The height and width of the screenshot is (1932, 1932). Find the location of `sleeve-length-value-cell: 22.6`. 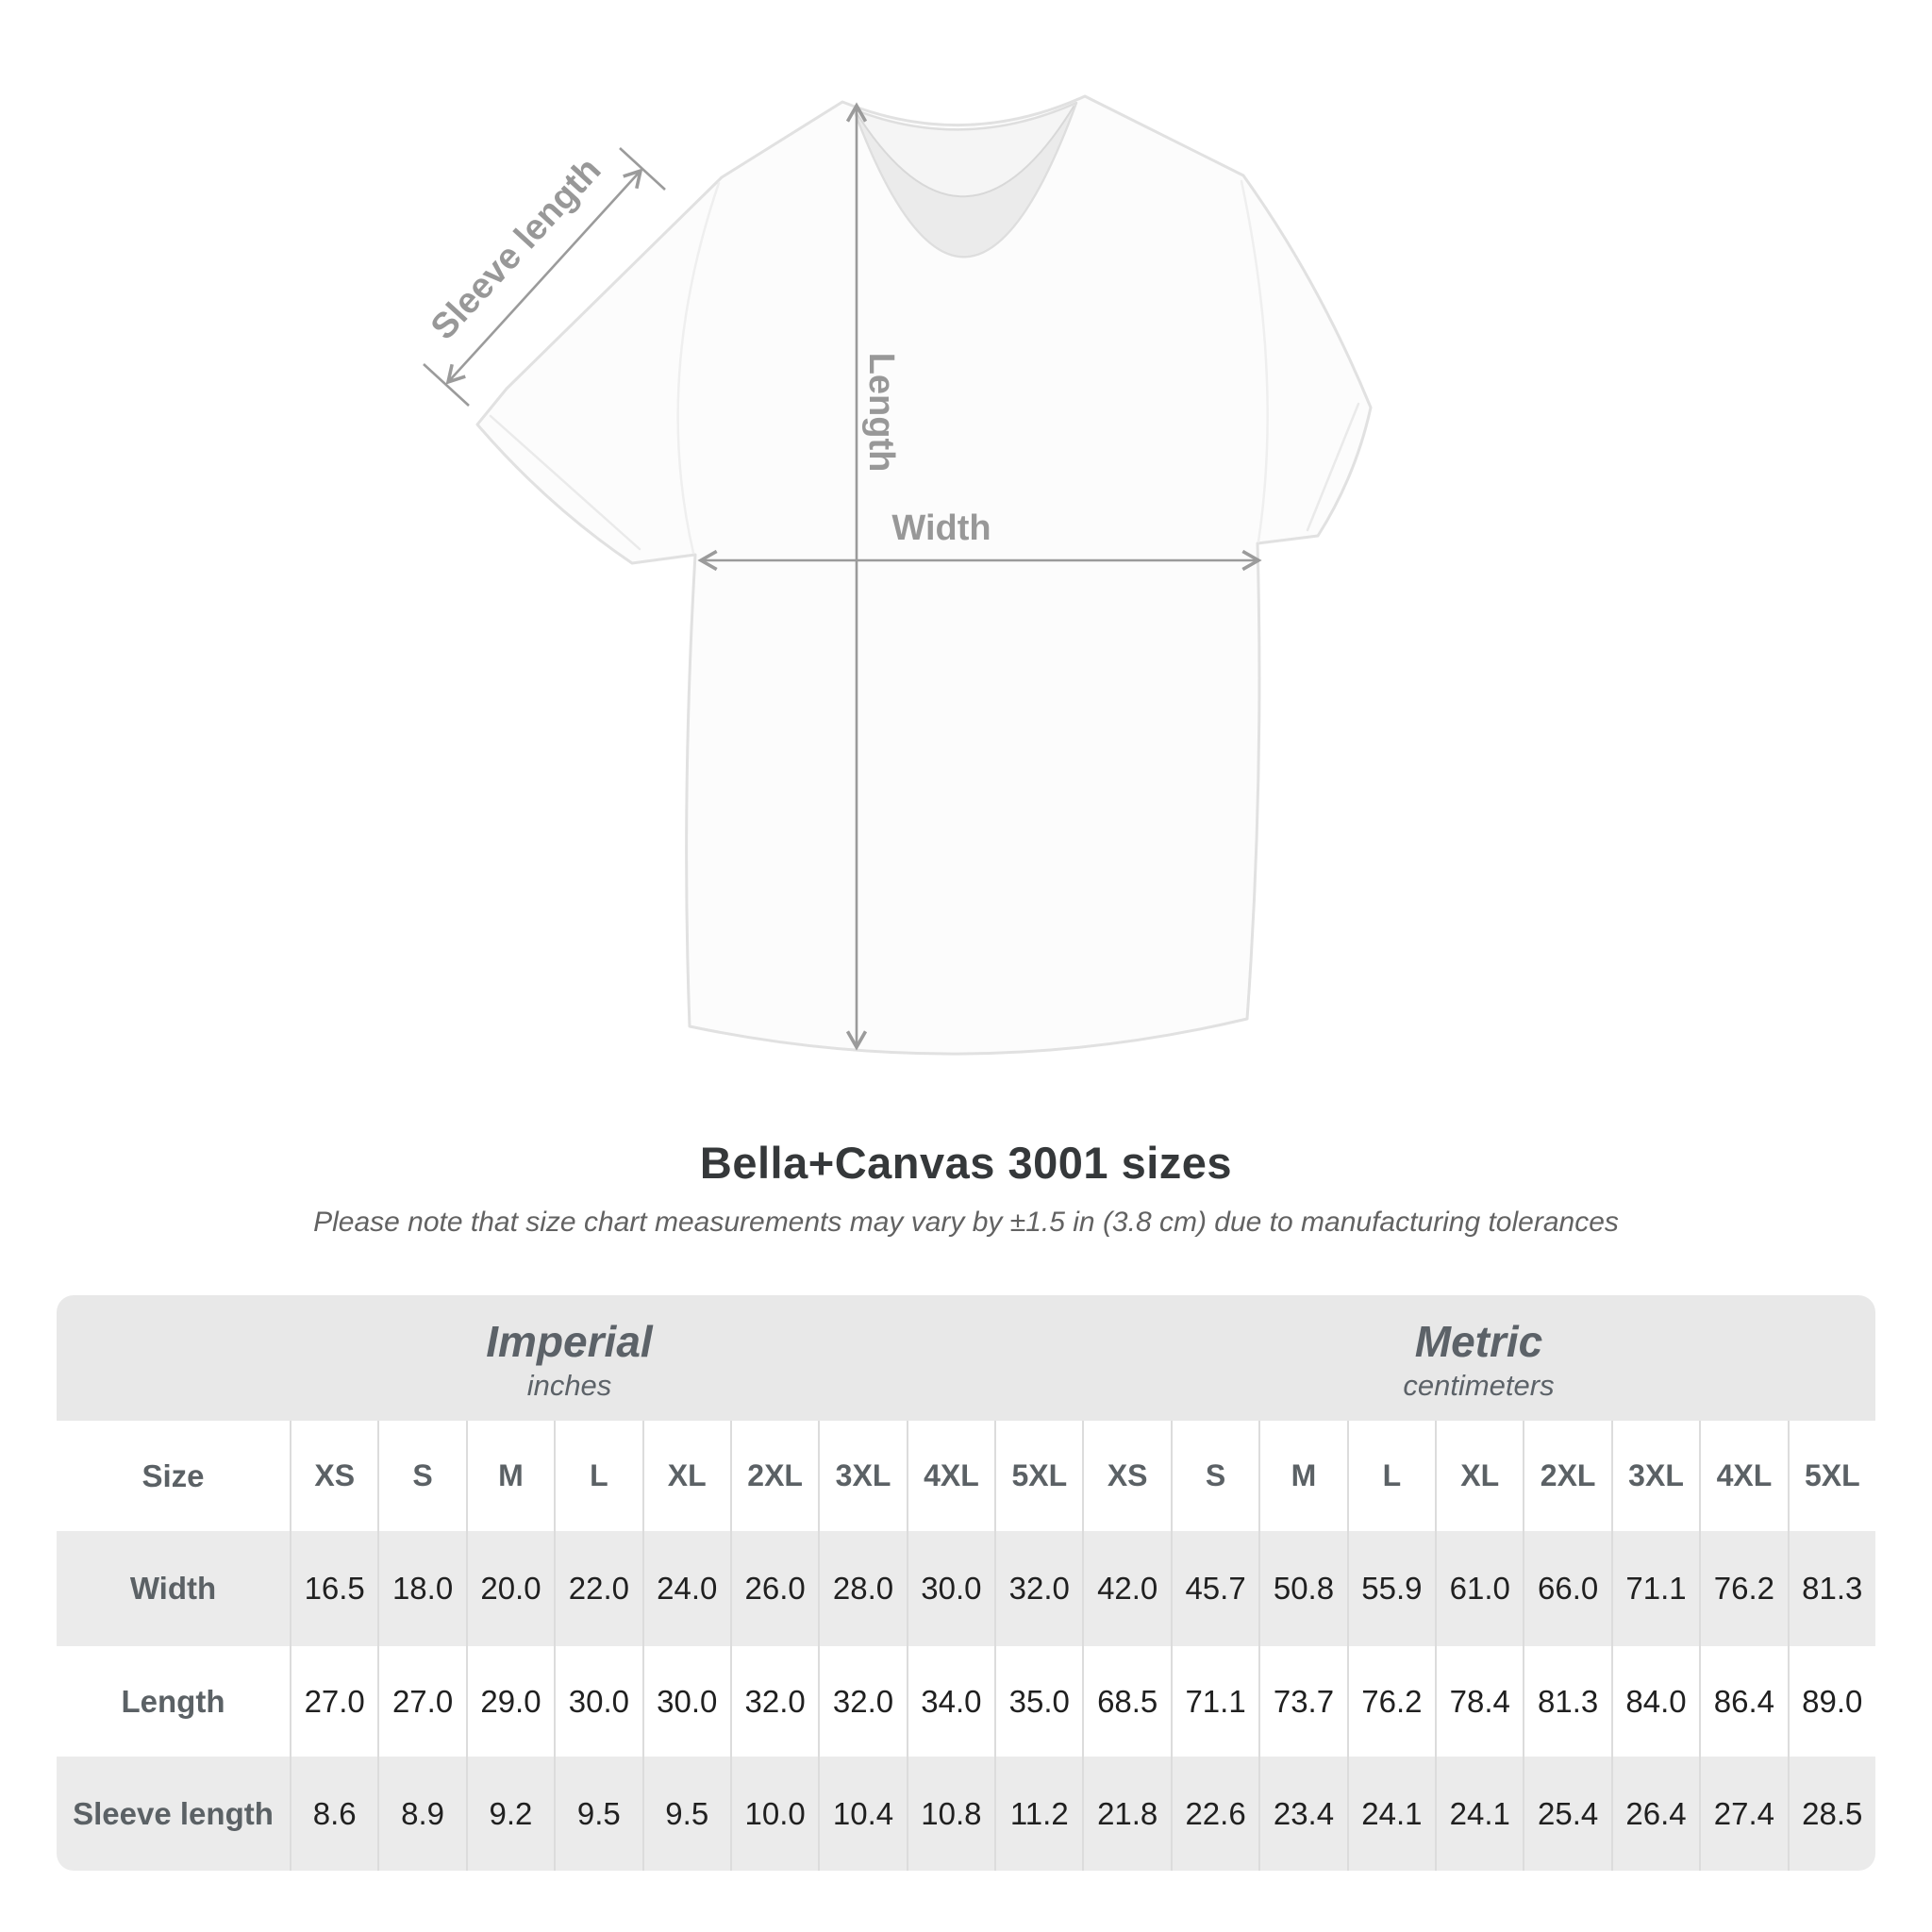

sleeve-length-value-cell: 22.6 is located at coordinates (1214, 1814).